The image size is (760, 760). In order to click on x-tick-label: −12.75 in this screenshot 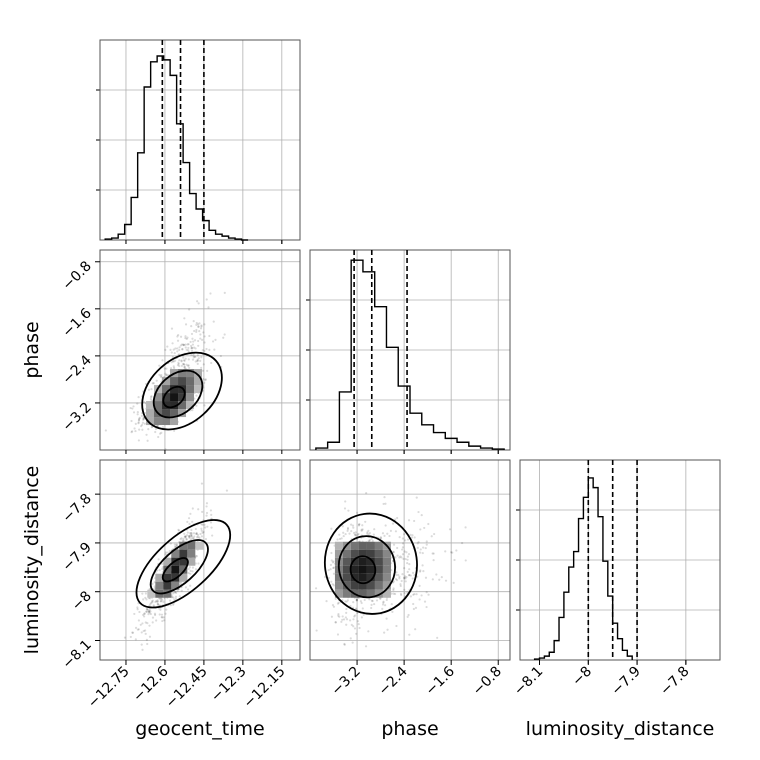, I will do `click(109, 688)`.